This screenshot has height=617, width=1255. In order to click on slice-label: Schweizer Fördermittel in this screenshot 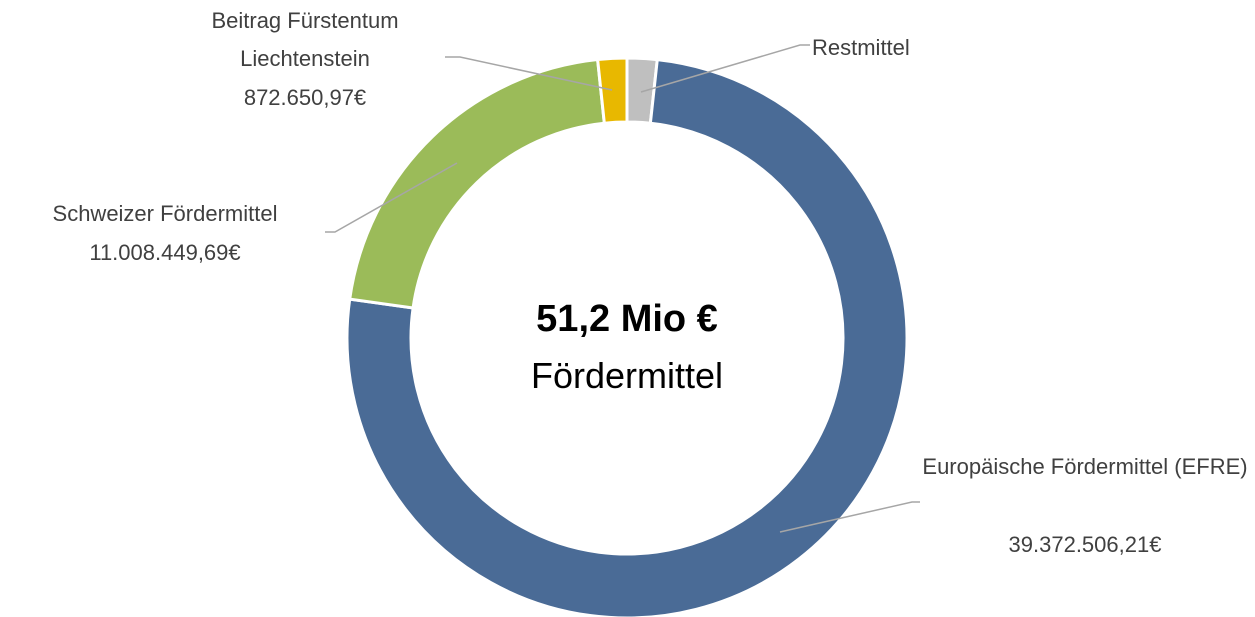, I will do `click(165, 213)`.